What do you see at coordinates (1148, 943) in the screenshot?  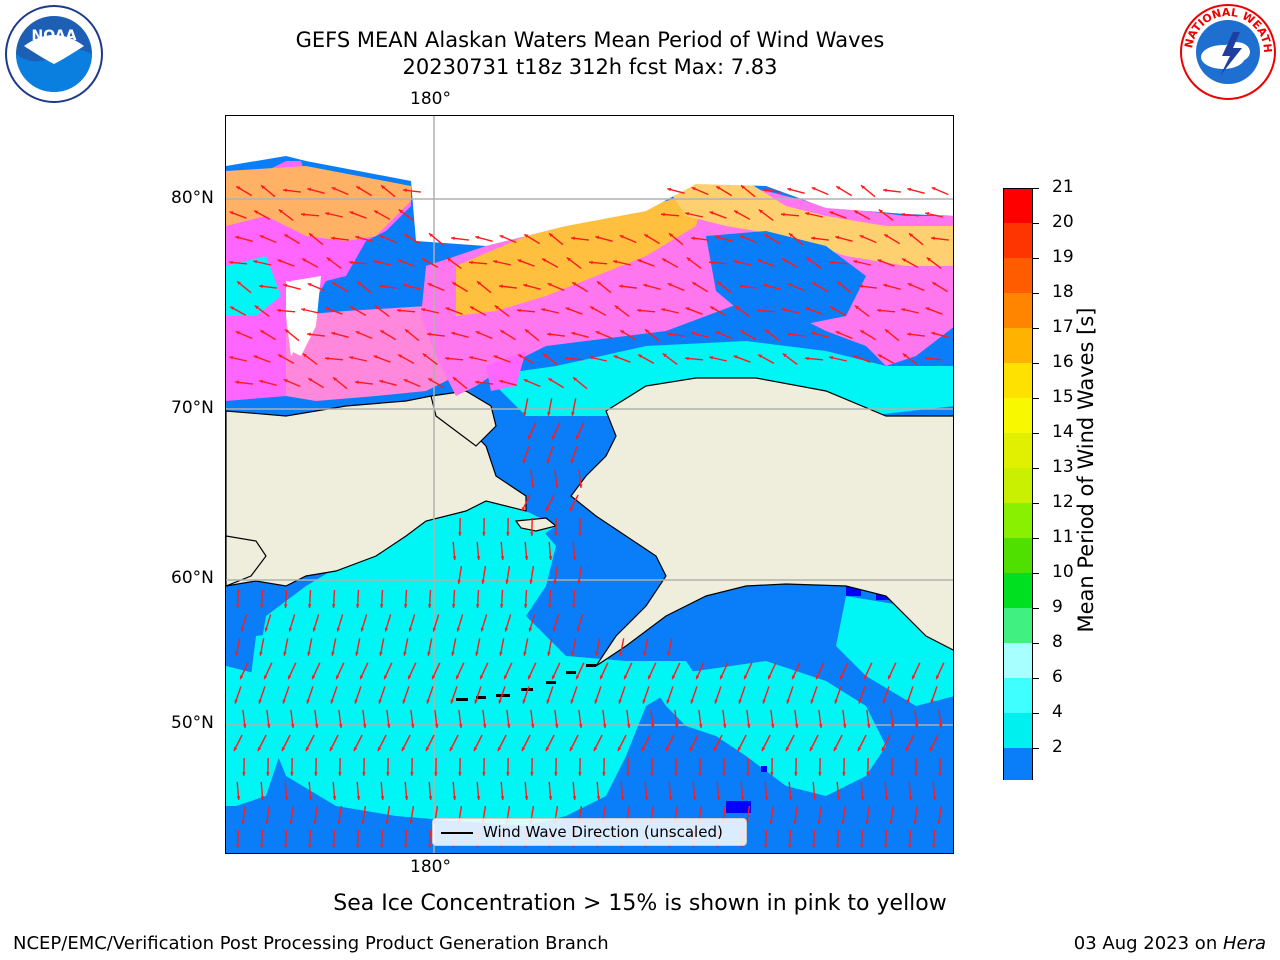 I see `footer-date: 03 Aug 2023 on` at bounding box center [1148, 943].